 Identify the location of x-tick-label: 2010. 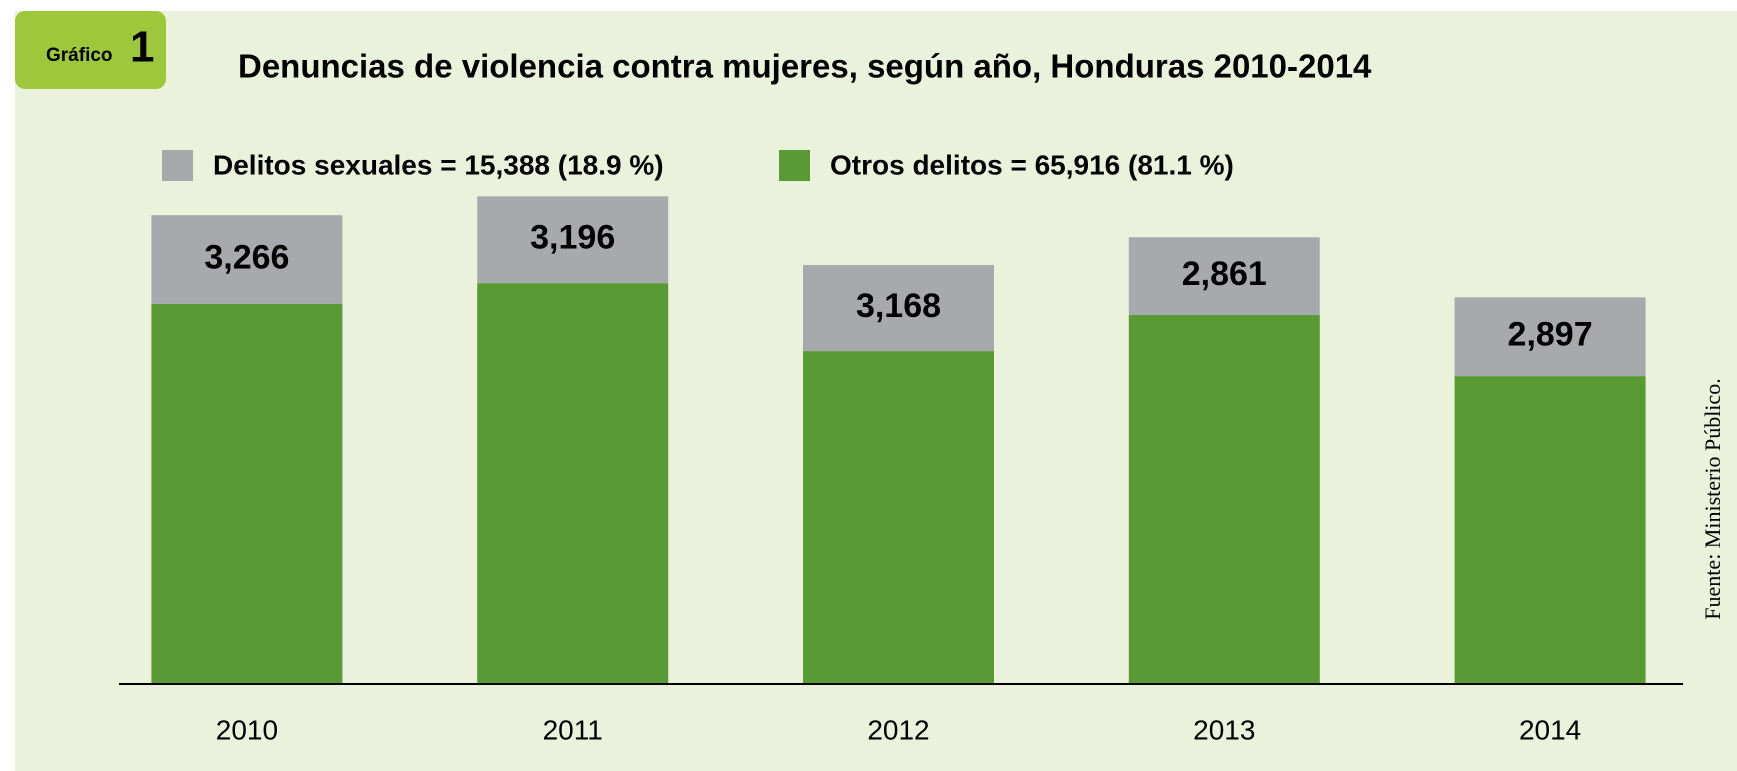
(247, 729).